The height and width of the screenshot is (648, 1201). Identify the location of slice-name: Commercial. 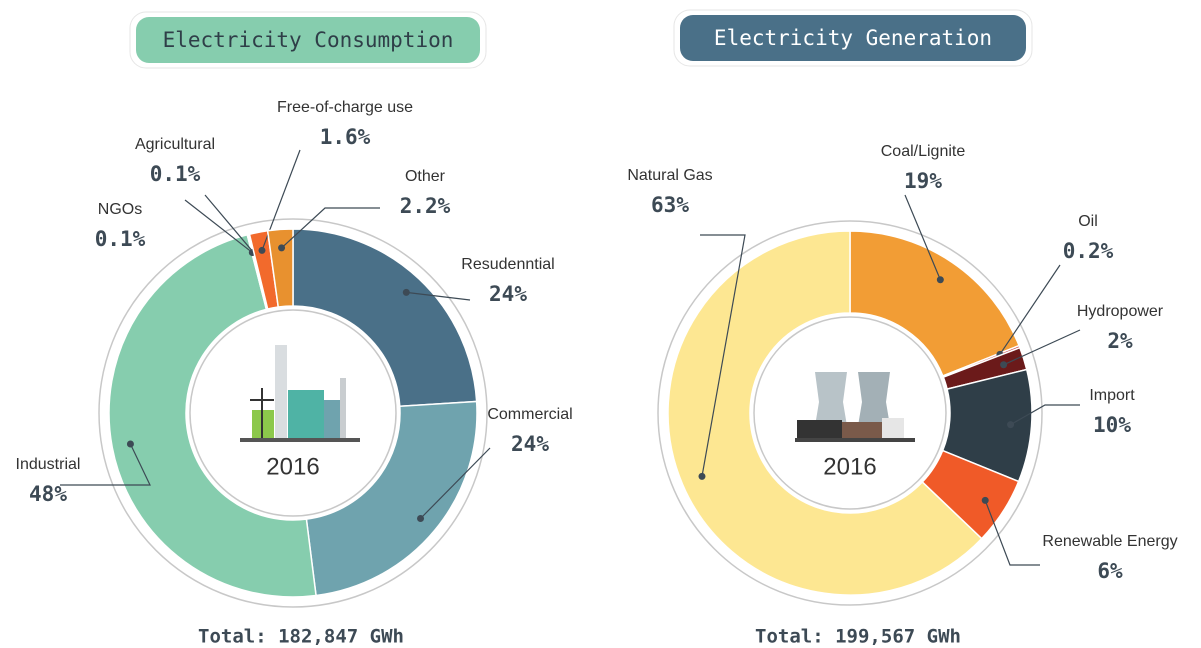
(529, 414).